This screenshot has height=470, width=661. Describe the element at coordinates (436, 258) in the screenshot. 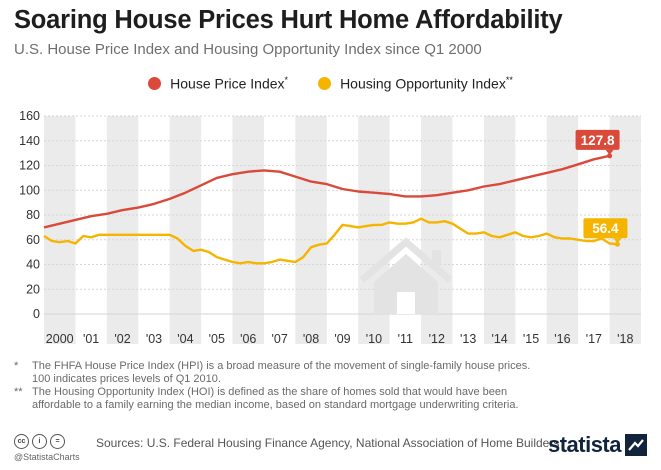

I see `house-chimney` at that location.